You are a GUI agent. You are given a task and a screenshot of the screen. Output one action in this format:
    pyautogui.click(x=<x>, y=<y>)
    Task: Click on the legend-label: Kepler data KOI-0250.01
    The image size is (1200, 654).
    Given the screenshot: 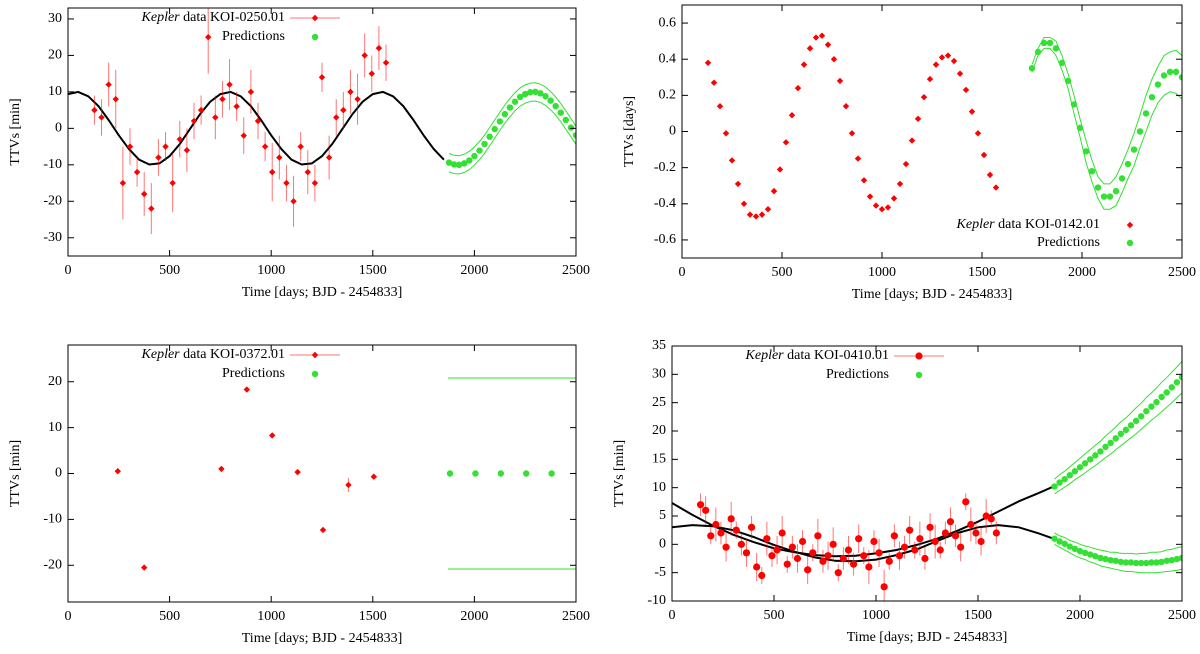 What is the action you would take?
    pyautogui.click(x=213, y=17)
    